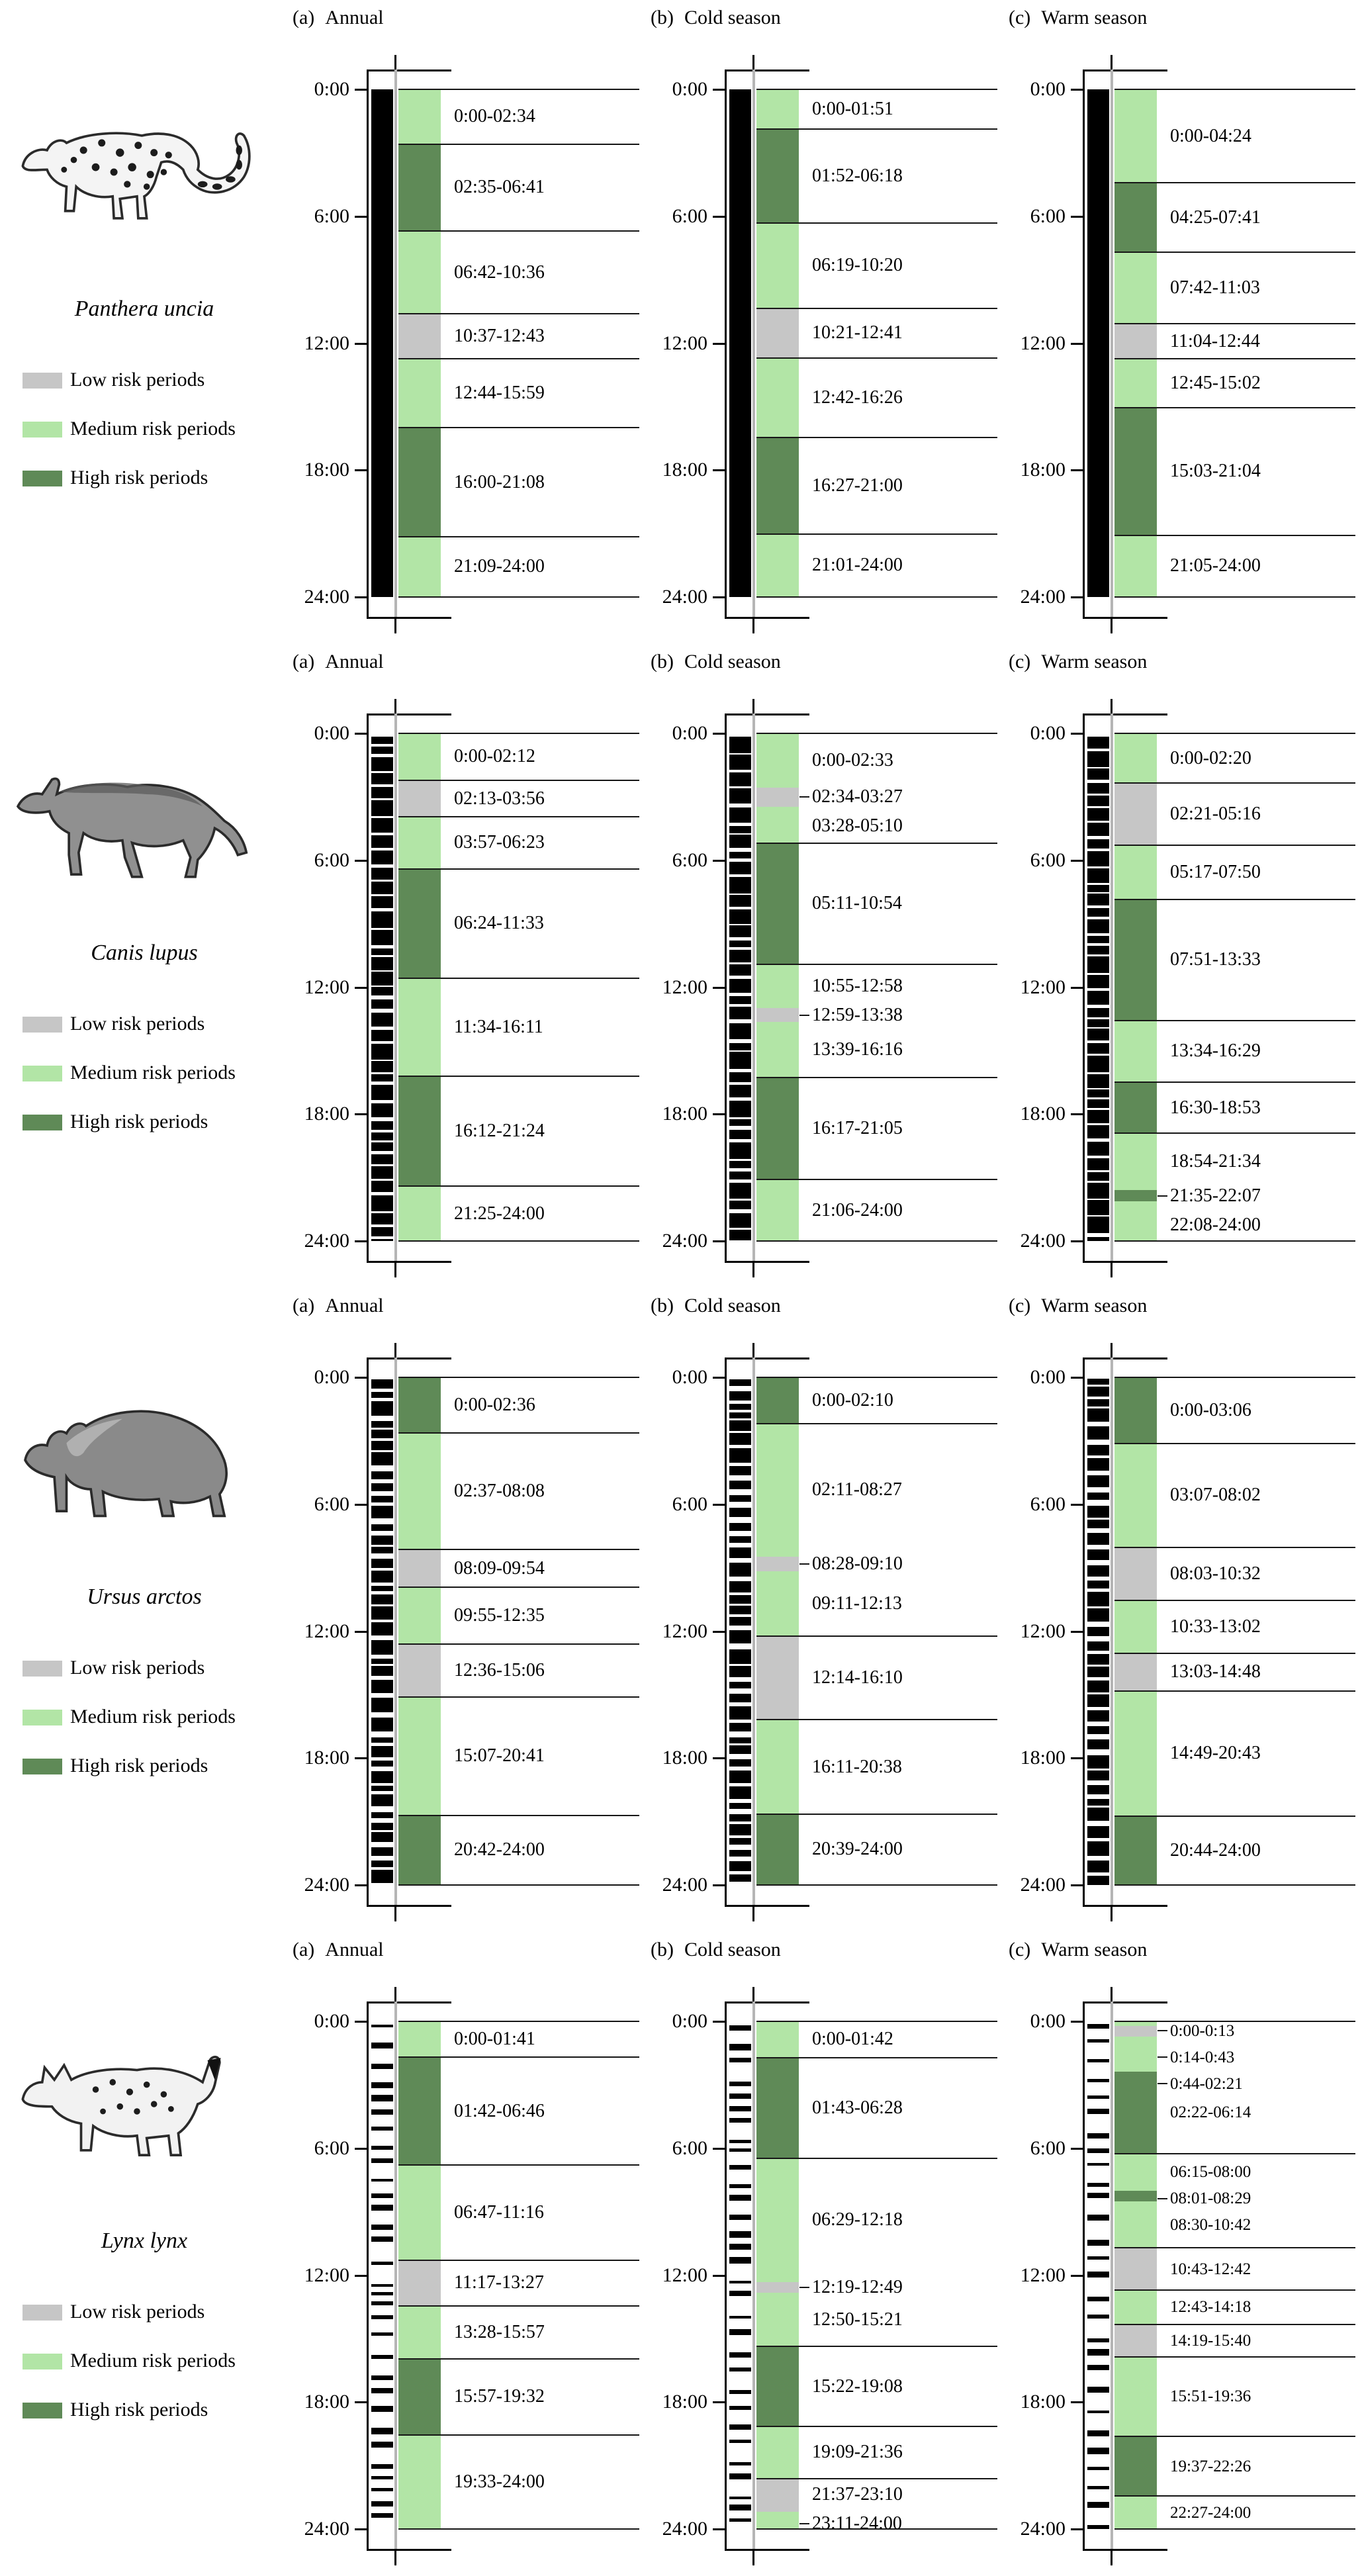  Describe the element at coordinates (499, 1213) in the screenshot. I see `segment-time-label: 21:25-24:00` at that location.